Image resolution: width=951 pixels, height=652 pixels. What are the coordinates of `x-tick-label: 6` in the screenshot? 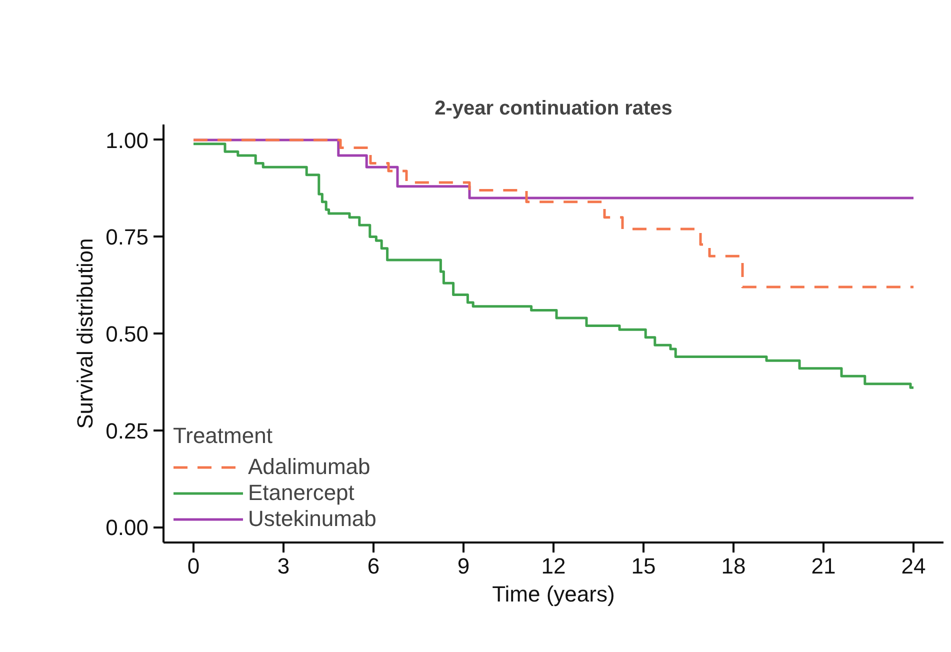 It's located at (373, 566).